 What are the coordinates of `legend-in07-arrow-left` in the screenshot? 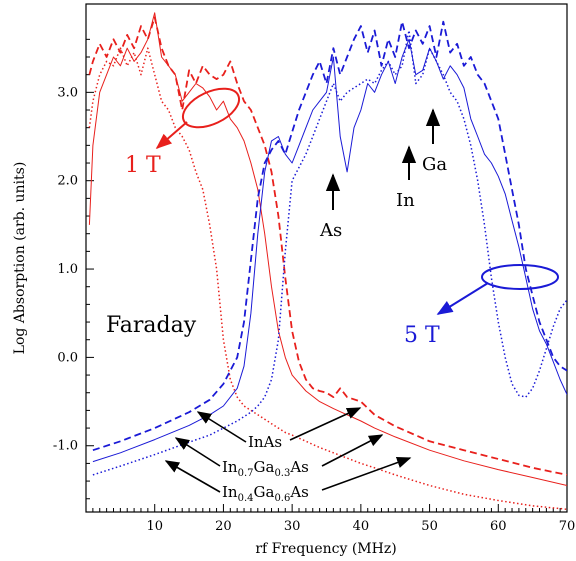 It's located at (197, 452).